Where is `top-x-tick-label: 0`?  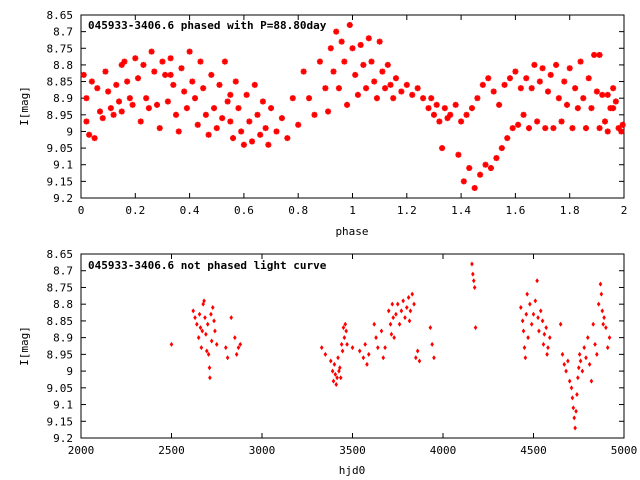
top-x-tick-label: 0 is located at coordinates (81, 210).